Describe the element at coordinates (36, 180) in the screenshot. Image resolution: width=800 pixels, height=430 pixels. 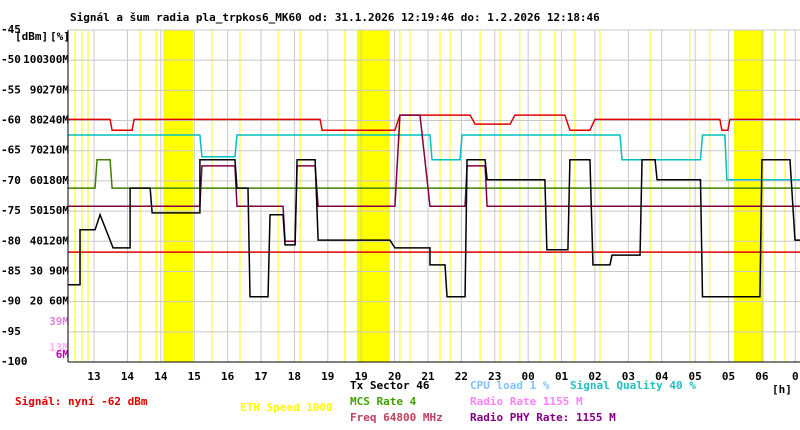
I see `pct-tick-label: 60` at that location.